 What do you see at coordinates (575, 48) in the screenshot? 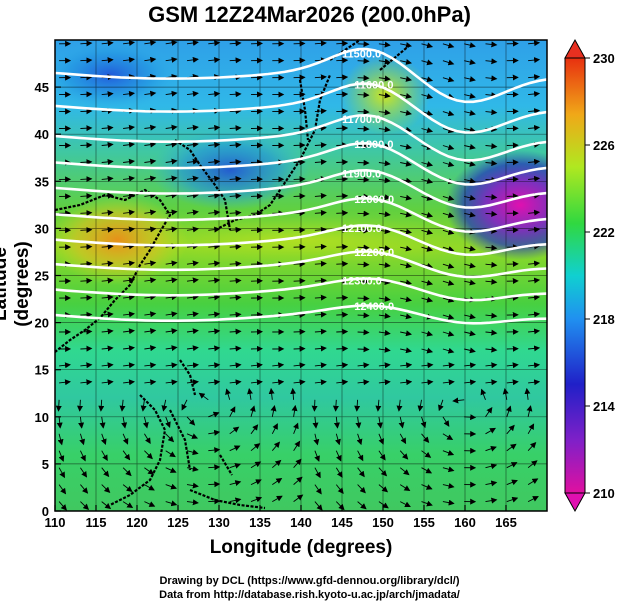
I see `colorbar-top-triangle` at bounding box center [575, 48].